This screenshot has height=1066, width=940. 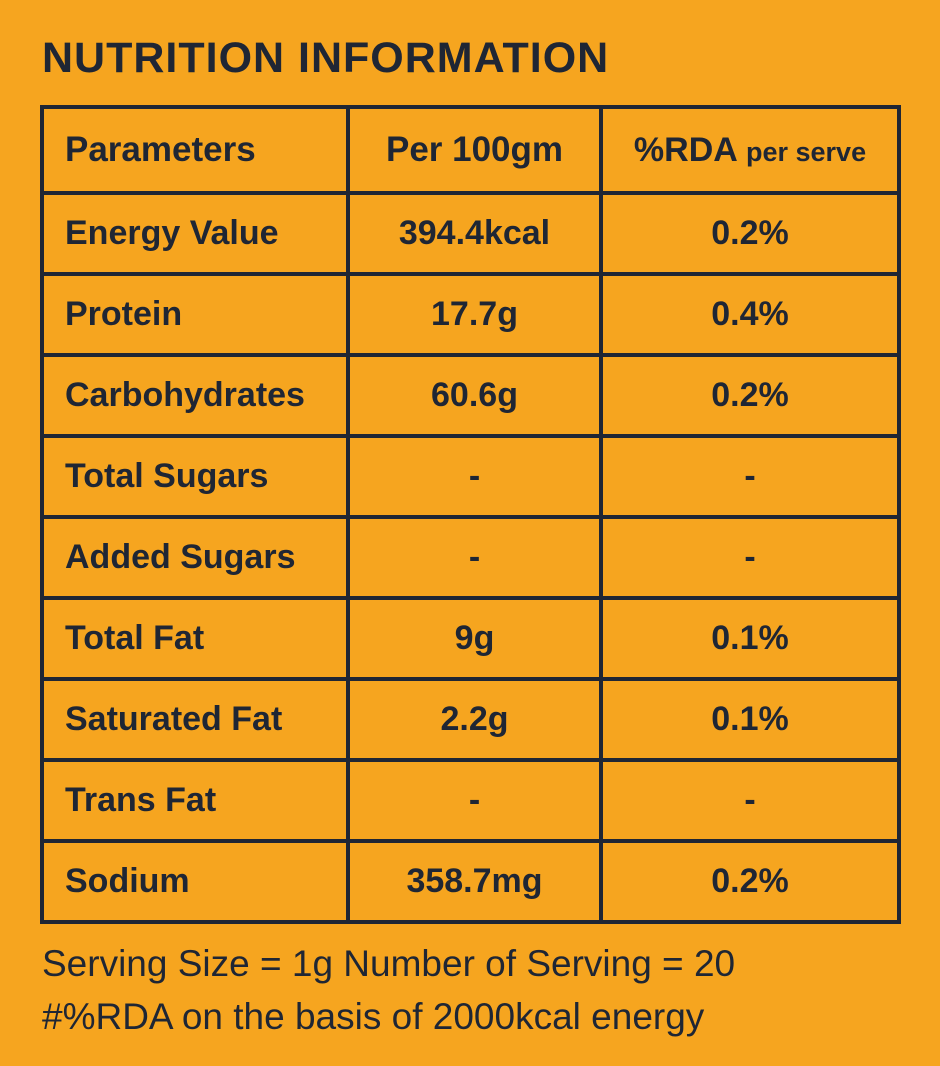 I want to click on table-row: Total Sugars - -, so click(x=470, y=476).